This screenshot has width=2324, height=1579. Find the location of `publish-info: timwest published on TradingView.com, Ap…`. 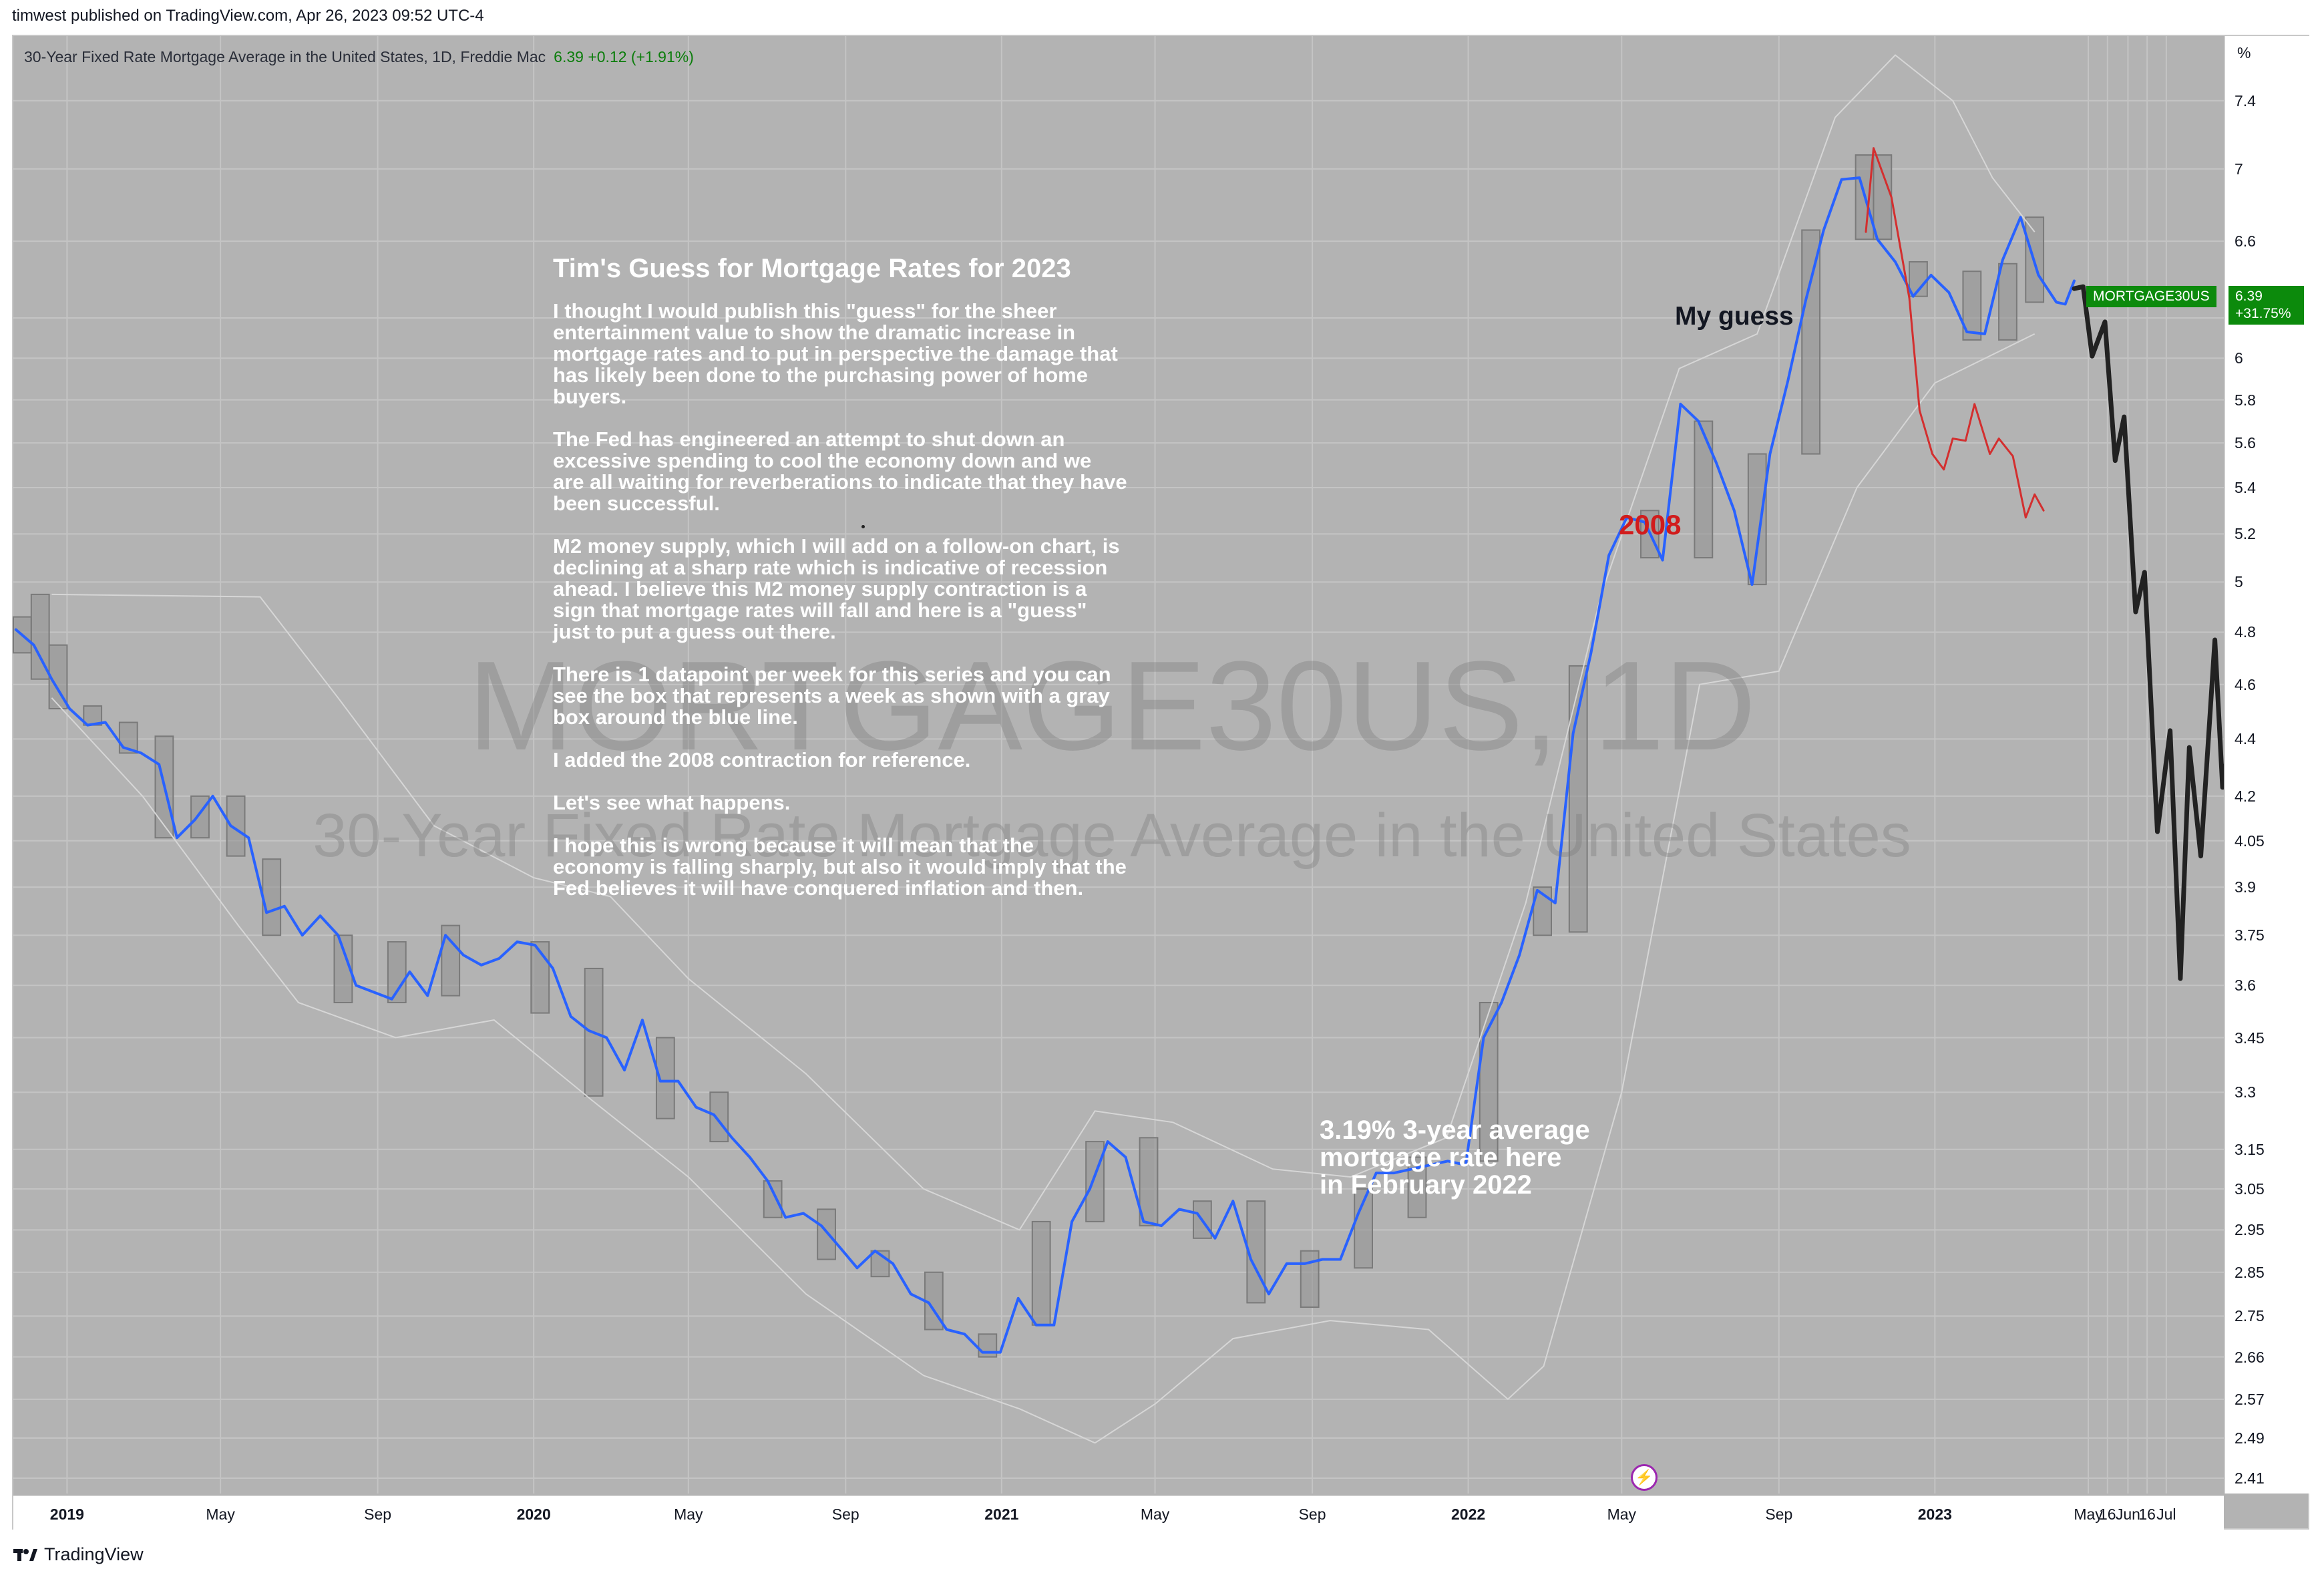

publish-info: timwest published on TradingView.com, Ap… is located at coordinates (248, 16).